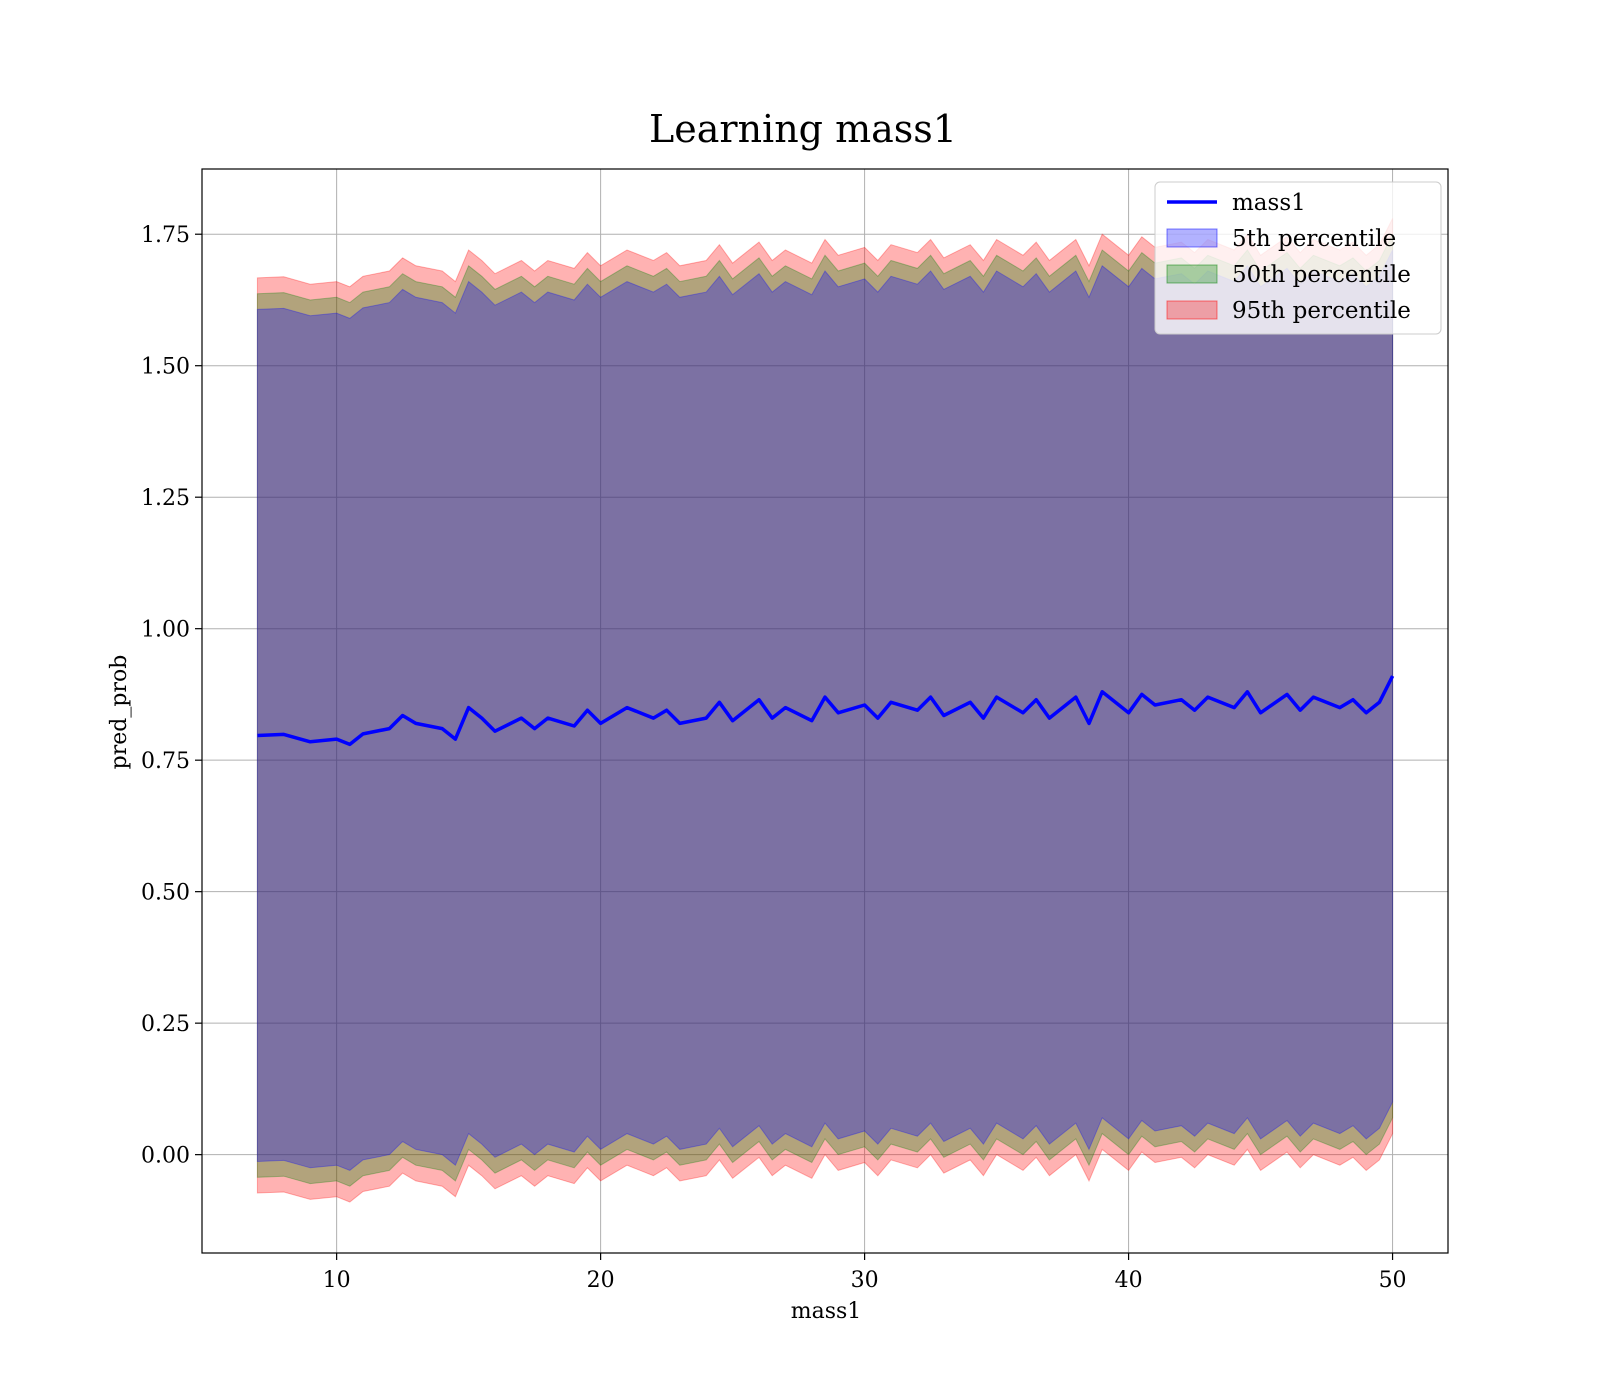 The height and width of the screenshot is (1400, 1600). I want to click on legend-box, so click(1298, 258).